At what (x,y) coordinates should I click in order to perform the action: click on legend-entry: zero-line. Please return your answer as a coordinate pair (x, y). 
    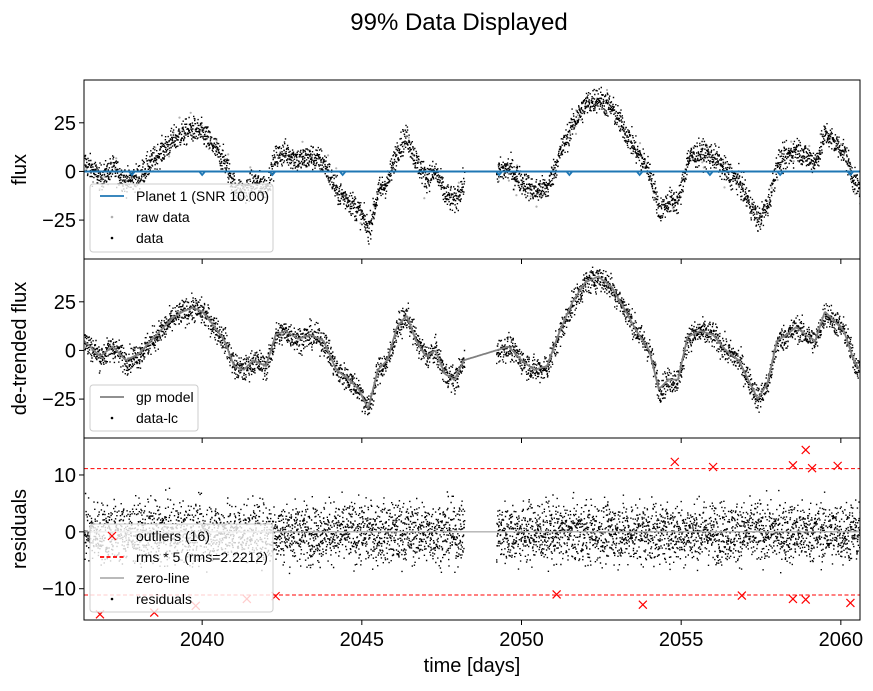
    Looking at the image, I should click on (145, 578).